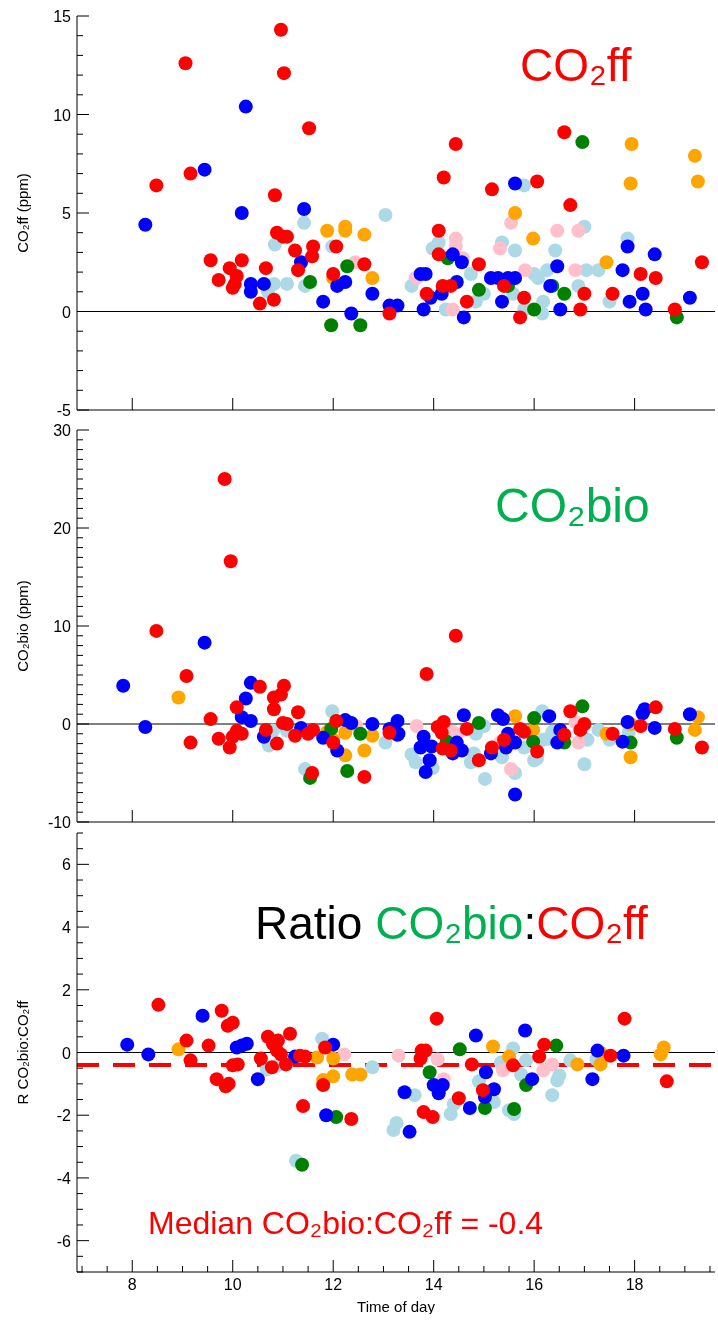 The height and width of the screenshot is (1320, 718). What do you see at coordinates (64, 1116) in the screenshot?
I see `y-tick-label: -2` at bounding box center [64, 1116].